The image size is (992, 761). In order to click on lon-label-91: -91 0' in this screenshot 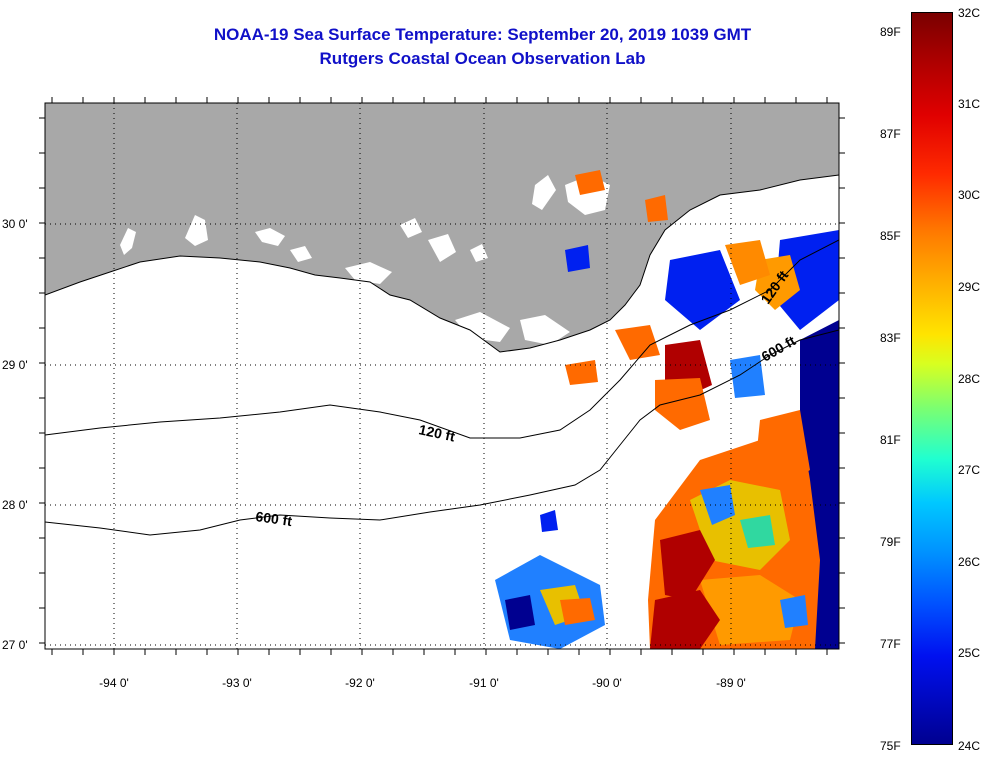, I will do `click(484, 683)`.